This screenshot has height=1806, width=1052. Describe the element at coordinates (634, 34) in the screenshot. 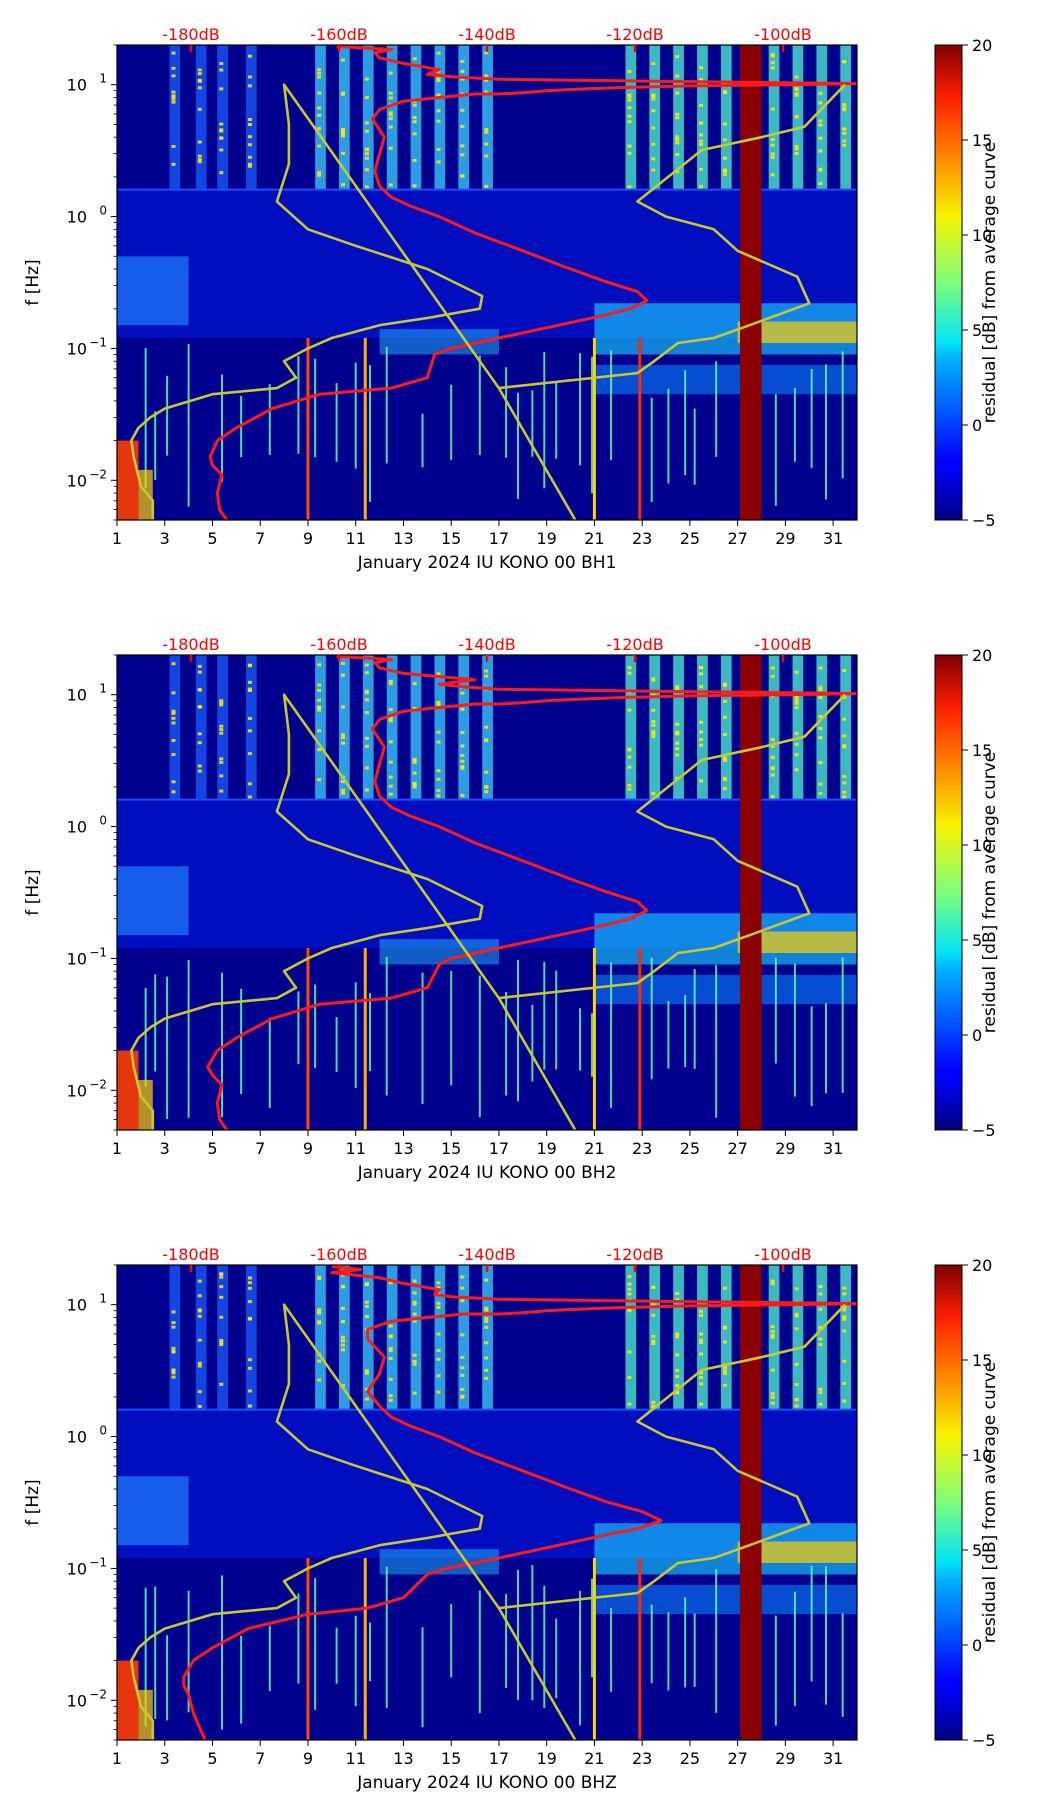

I see `db-tick-label: -120dB` at that location.